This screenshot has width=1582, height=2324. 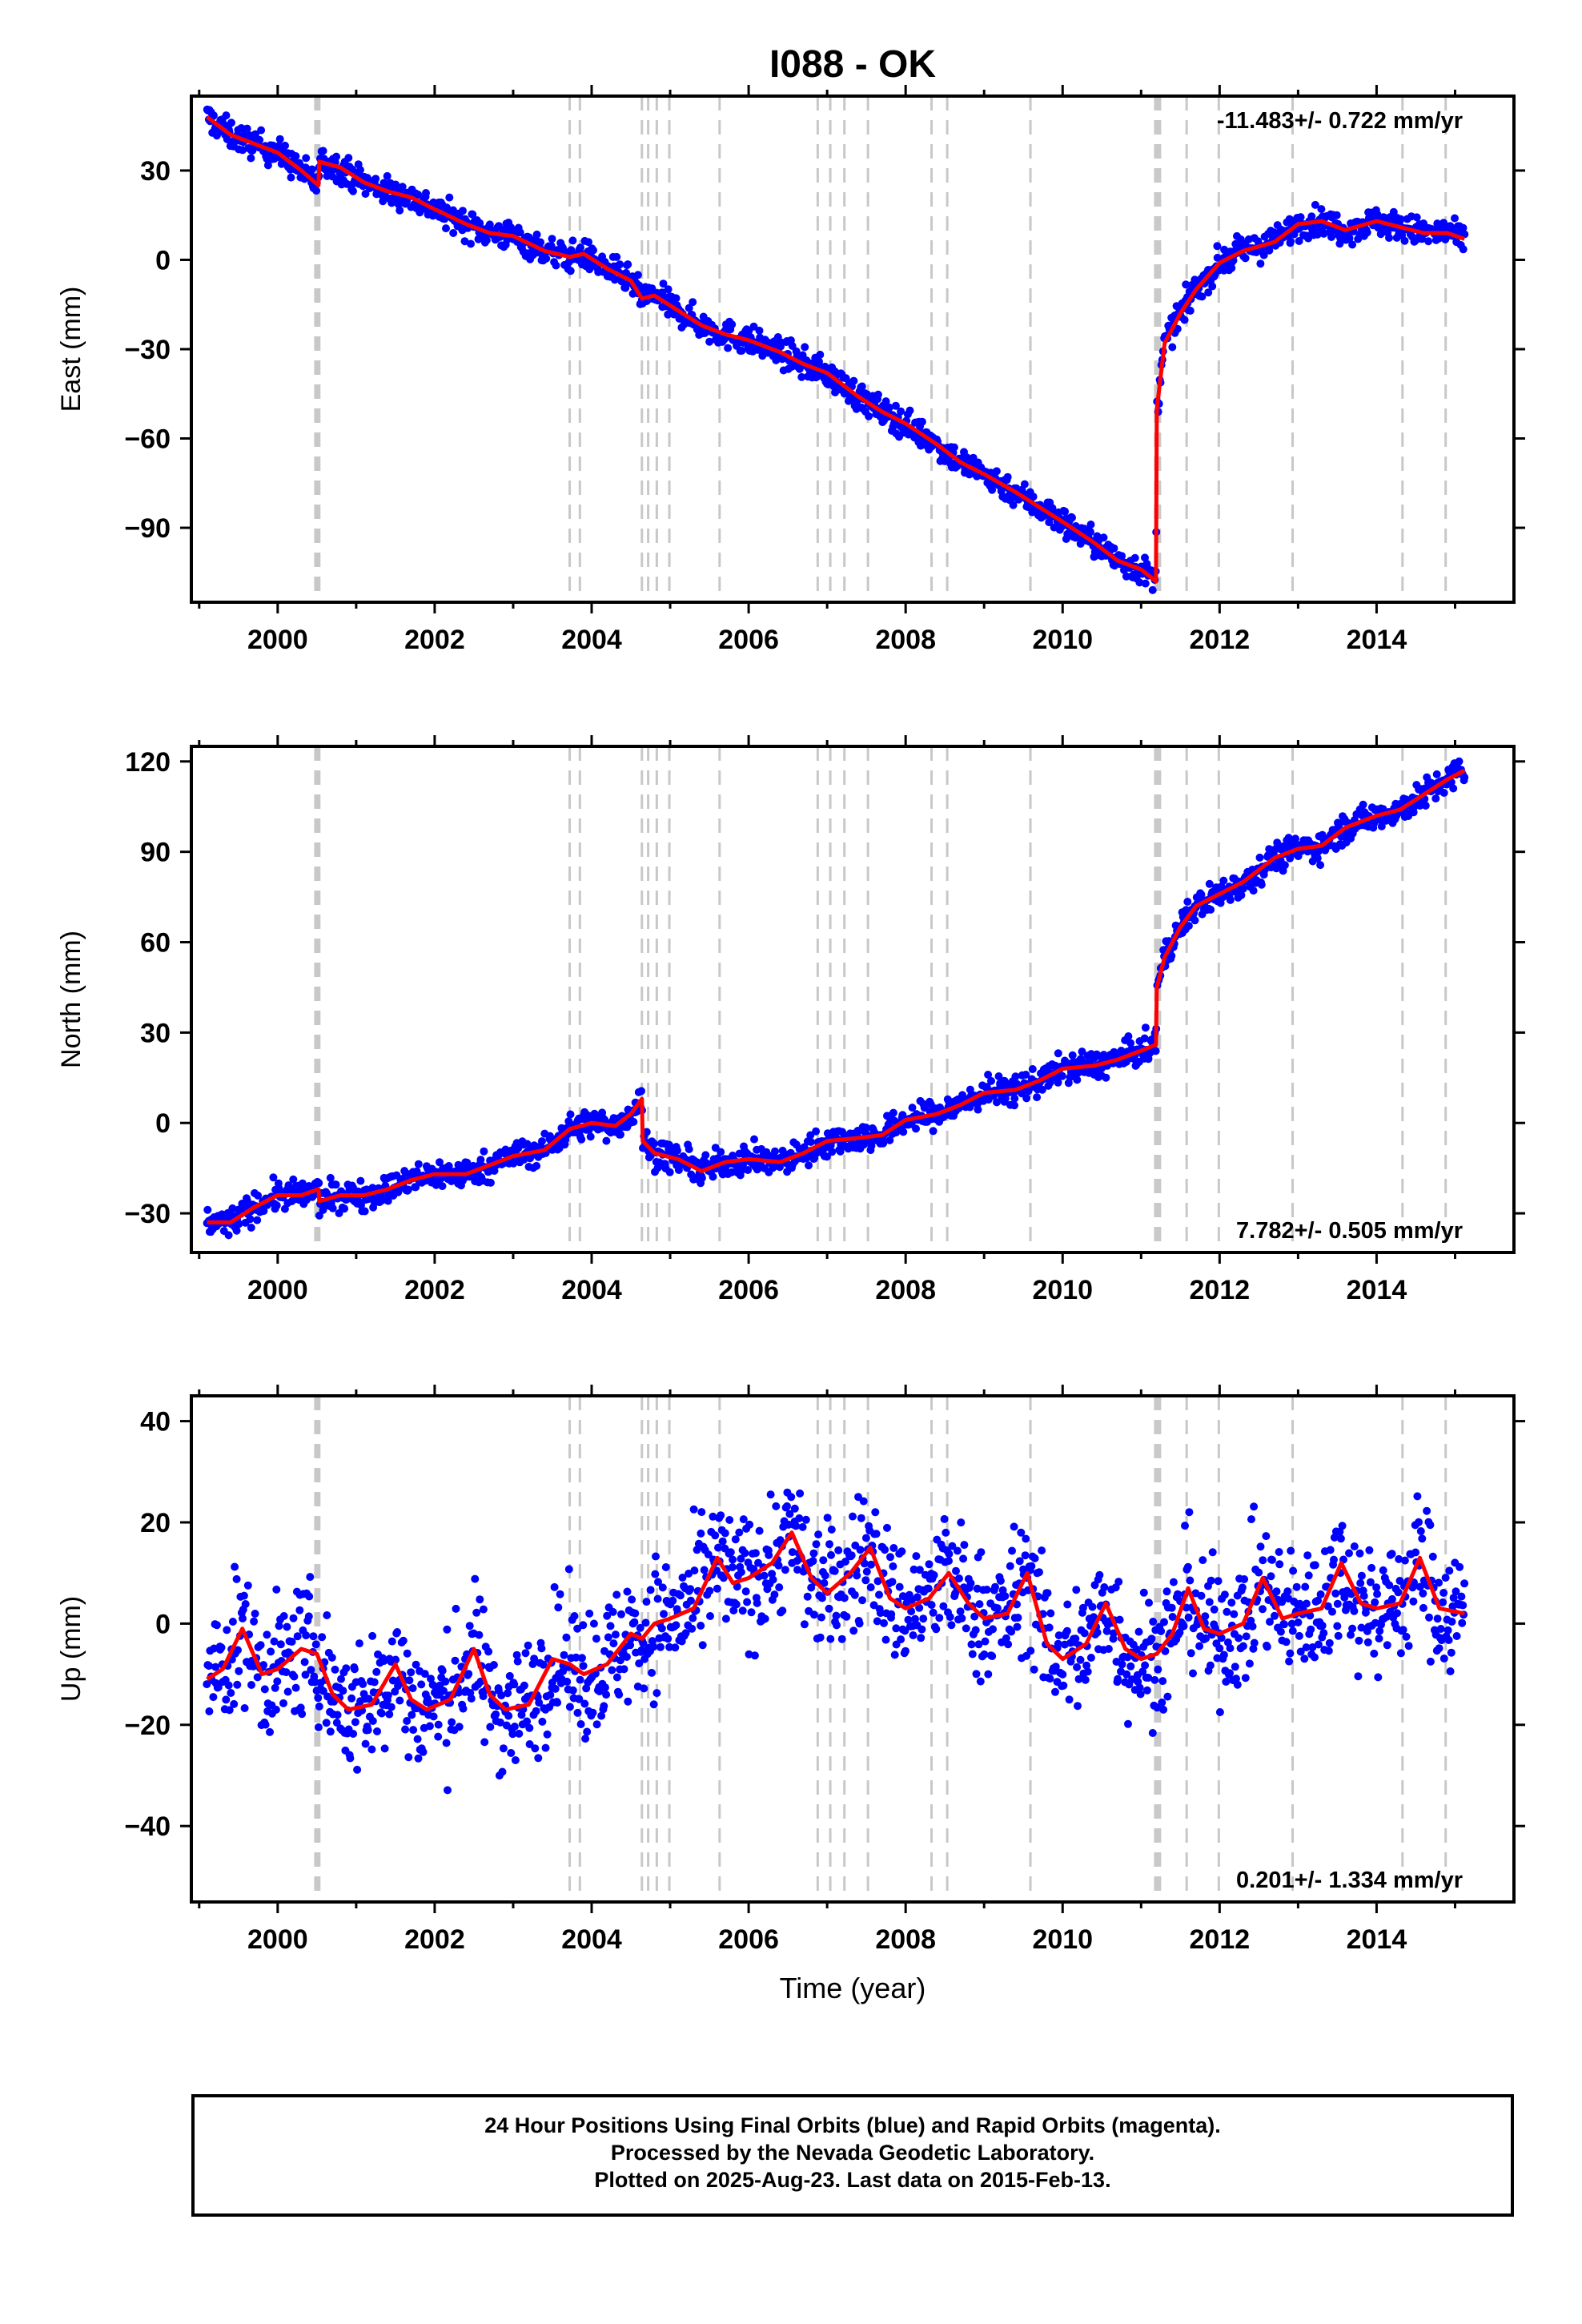 What do you see at coordinates (1062, 1290) in the screenshot?
I see `x-tick-label: 2010` at bounding box center [1062, 1290].